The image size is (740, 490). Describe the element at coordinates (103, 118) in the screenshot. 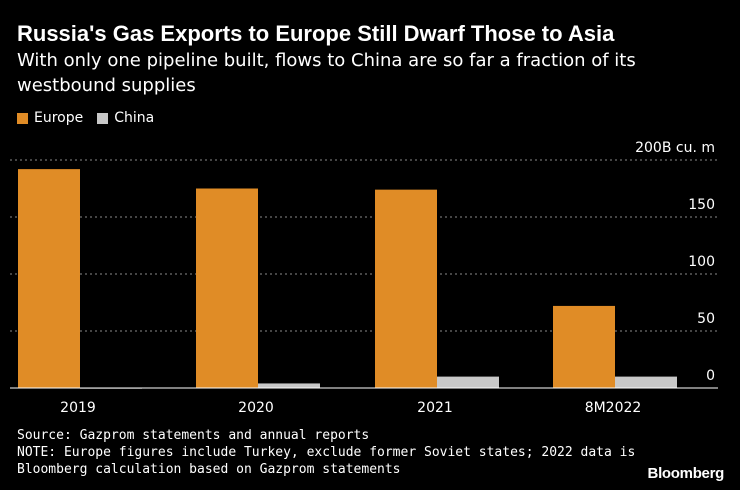

I see `legend-swatch-china` at that location.